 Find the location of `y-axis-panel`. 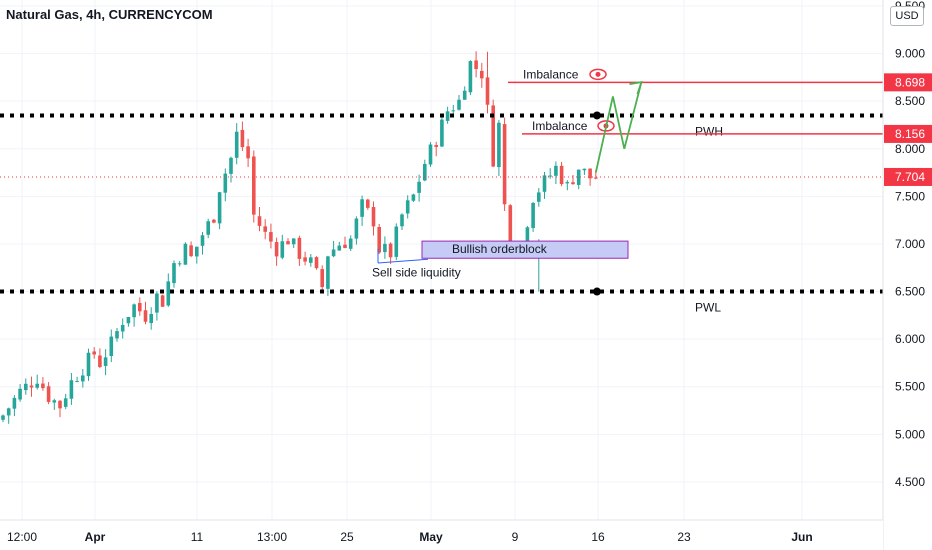

y-axis-panel is located at coordinates (907, 275).